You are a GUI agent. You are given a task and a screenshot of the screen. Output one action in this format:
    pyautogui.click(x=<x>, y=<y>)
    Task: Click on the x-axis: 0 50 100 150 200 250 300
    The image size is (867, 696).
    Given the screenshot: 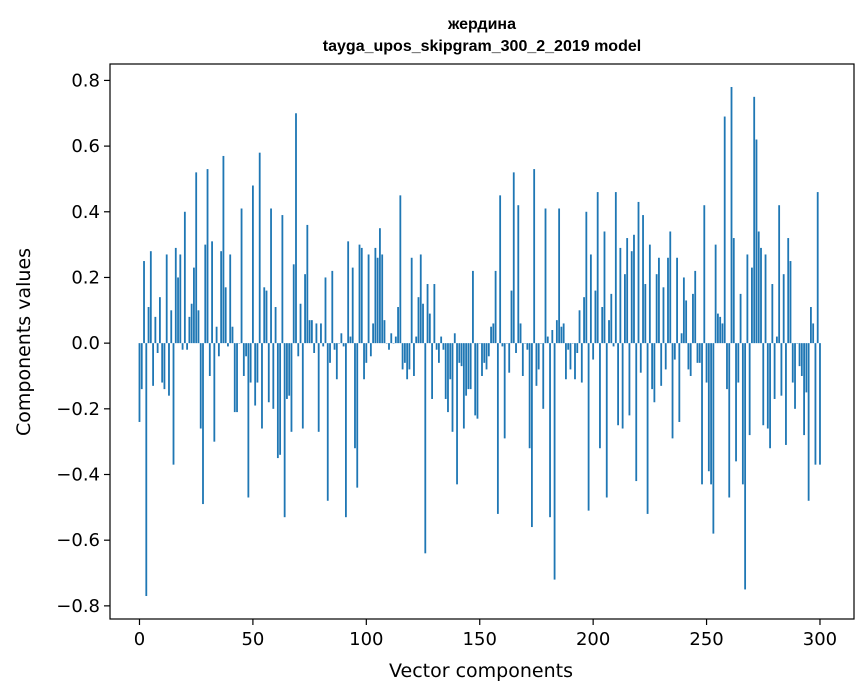 What is the action you would take?
    pyautogui.click(x=485, y=634)
    